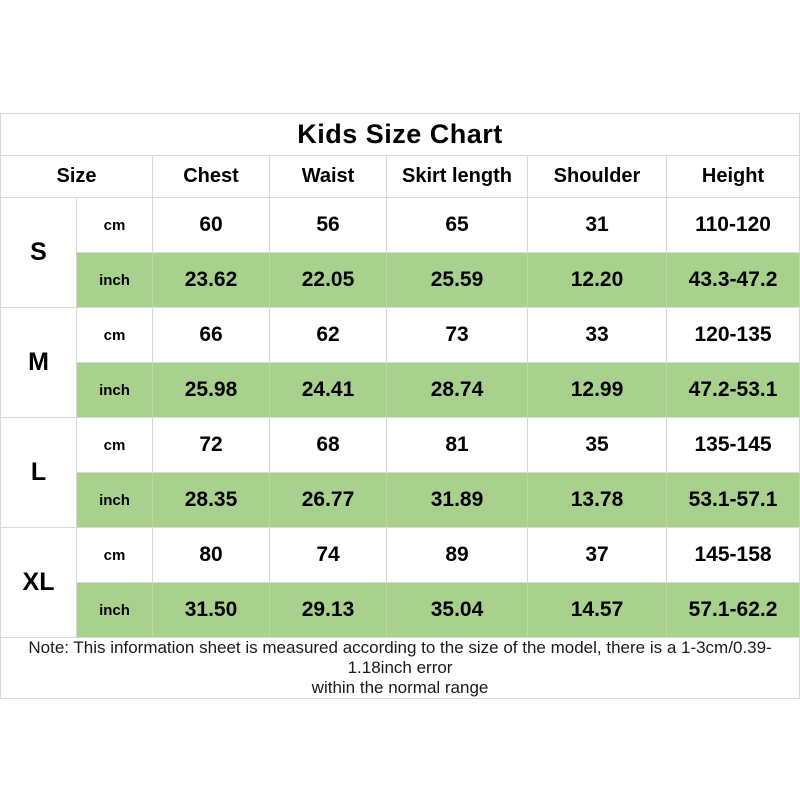 The width and height of the screenshot is (800, 800). I want to click on cell-m-cm-waist: 62, so click(328, 335).